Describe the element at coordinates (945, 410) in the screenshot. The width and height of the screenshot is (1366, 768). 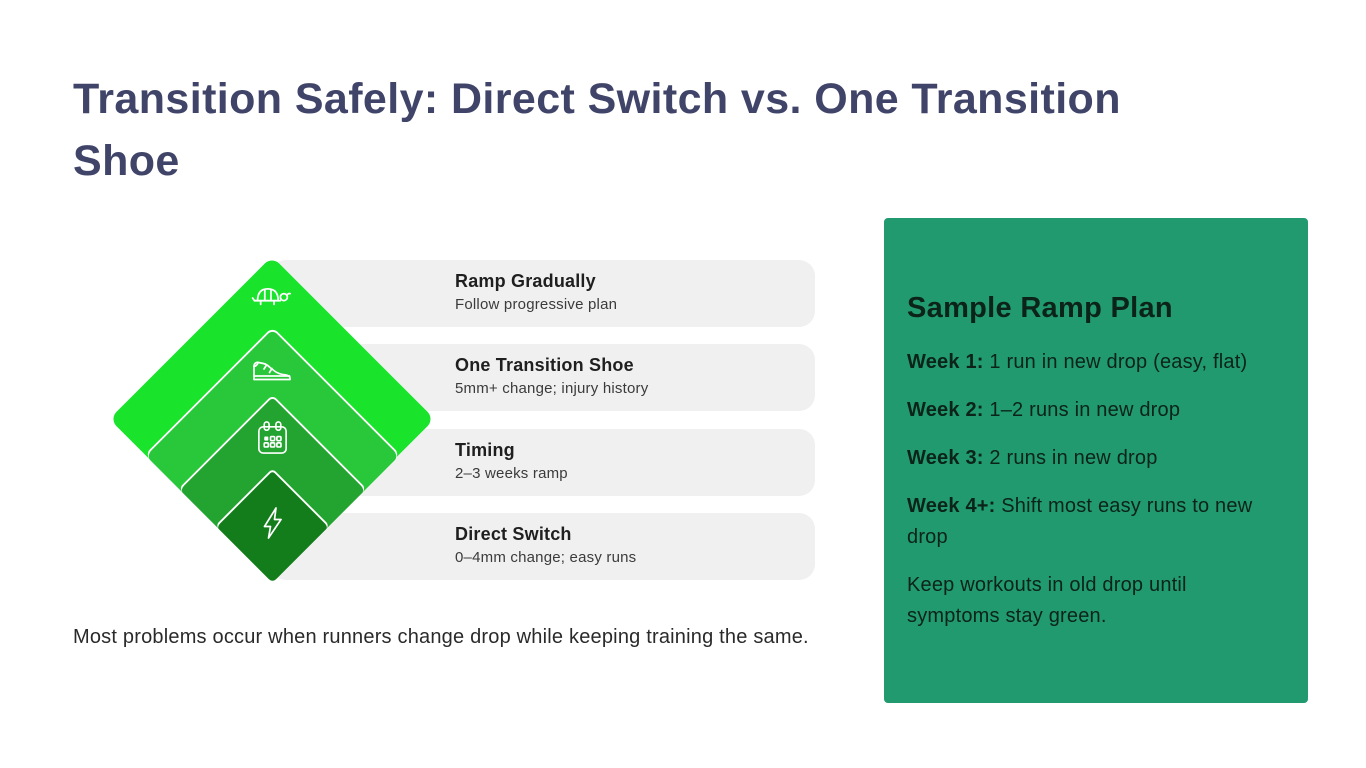
I see `week-label: Week 2:` at that location.